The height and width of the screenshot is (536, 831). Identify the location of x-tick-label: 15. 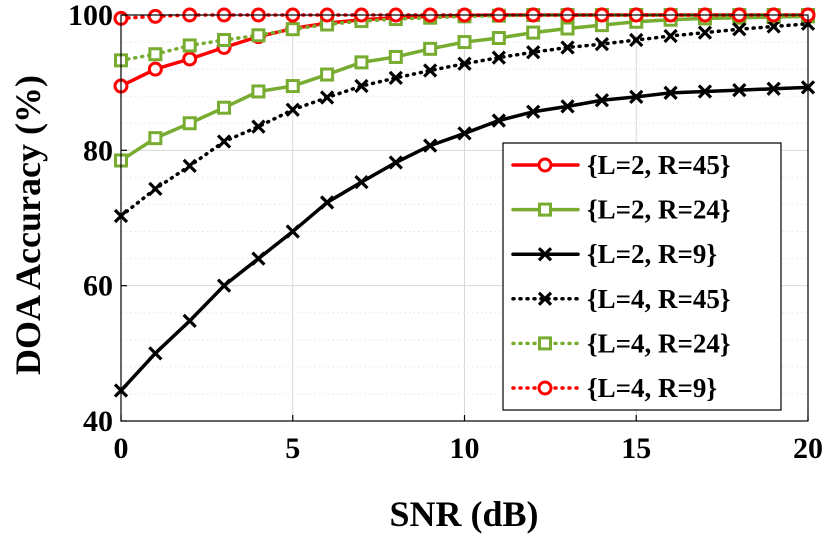
(636, 448).